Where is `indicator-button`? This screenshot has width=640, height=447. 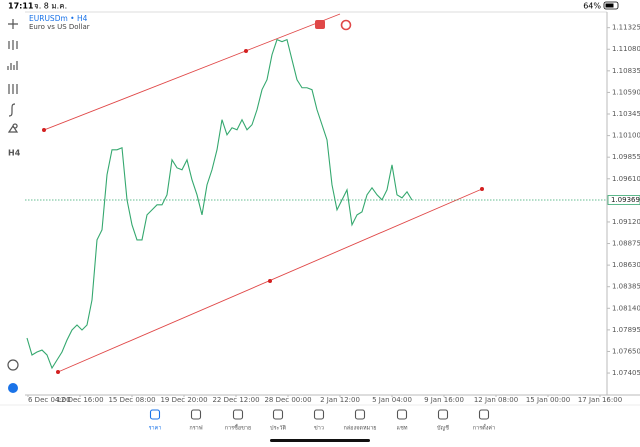
indicator-button is located at coordinates (346, 25).